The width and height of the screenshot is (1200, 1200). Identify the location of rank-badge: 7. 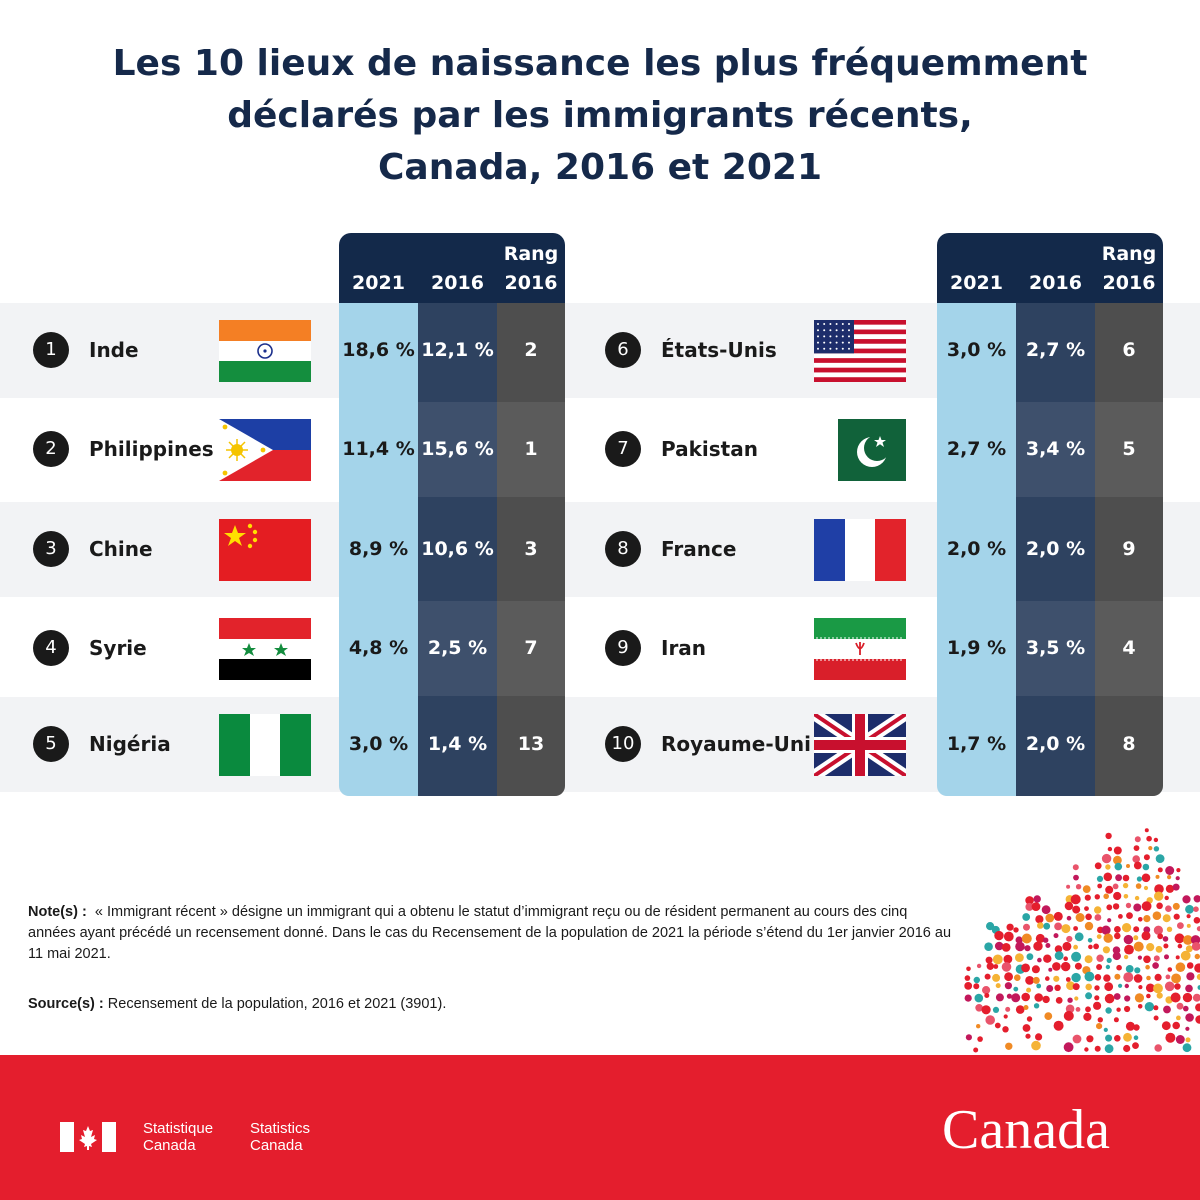
(623, 449).